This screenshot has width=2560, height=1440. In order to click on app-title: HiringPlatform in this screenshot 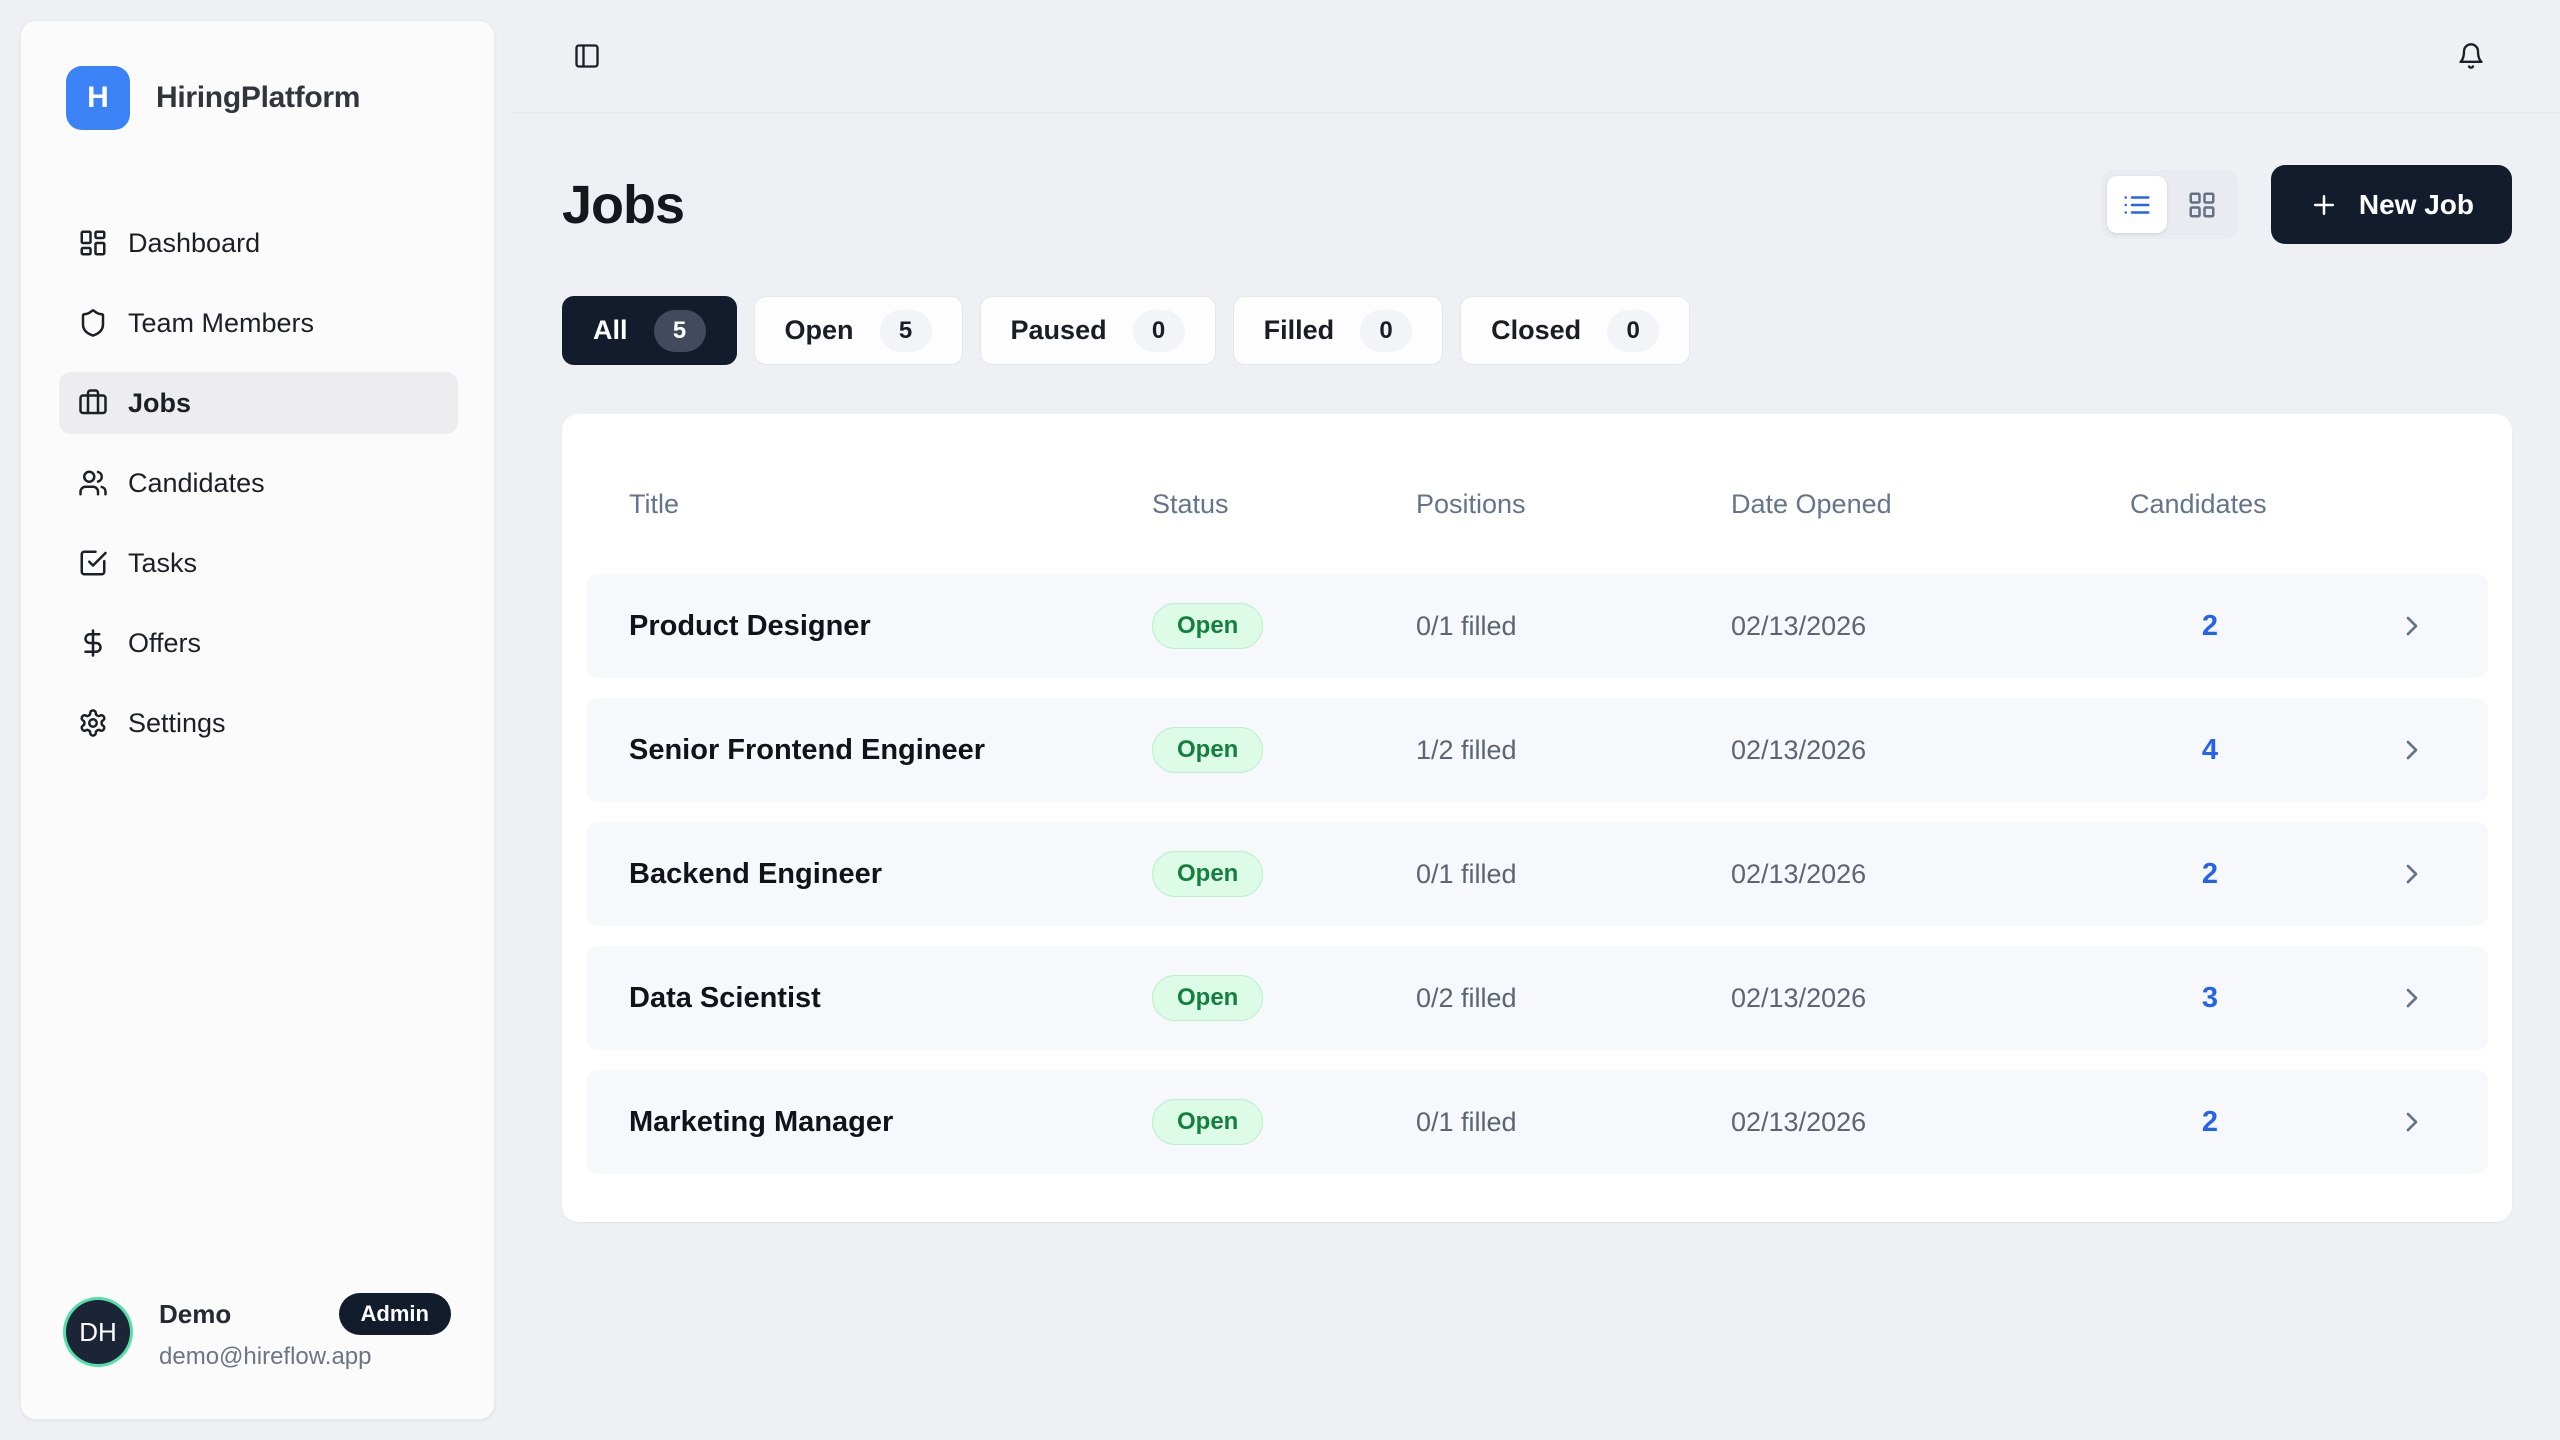, I will do `click(258, 97)`.